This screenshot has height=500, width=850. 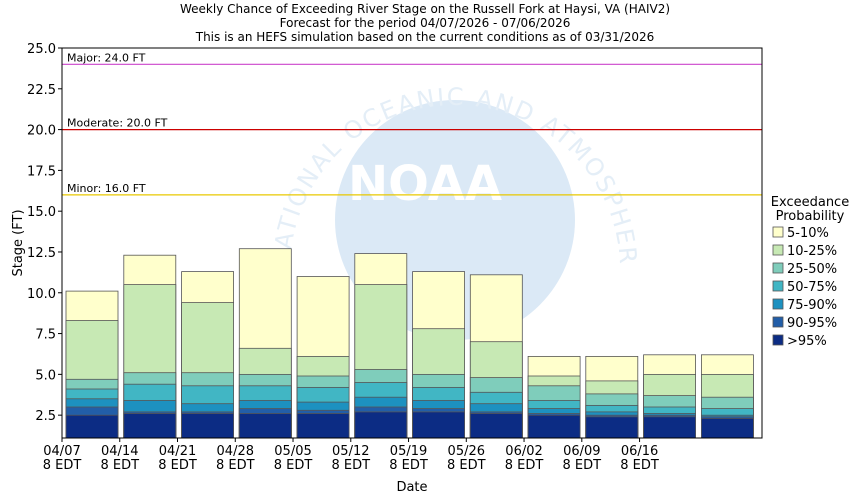 What do you see at coordinates (119, 451) in the screenshot?
I see `x-tick-date-label: 04/14` at bounding box center [119, 451].